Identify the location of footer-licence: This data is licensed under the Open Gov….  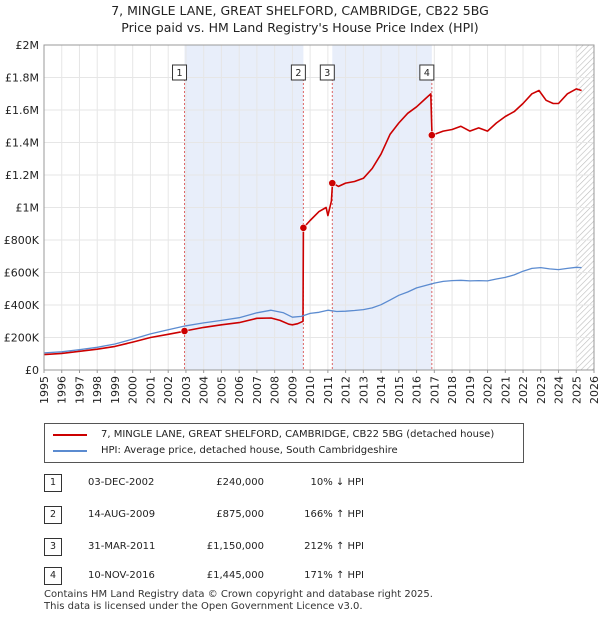
(203, 606).